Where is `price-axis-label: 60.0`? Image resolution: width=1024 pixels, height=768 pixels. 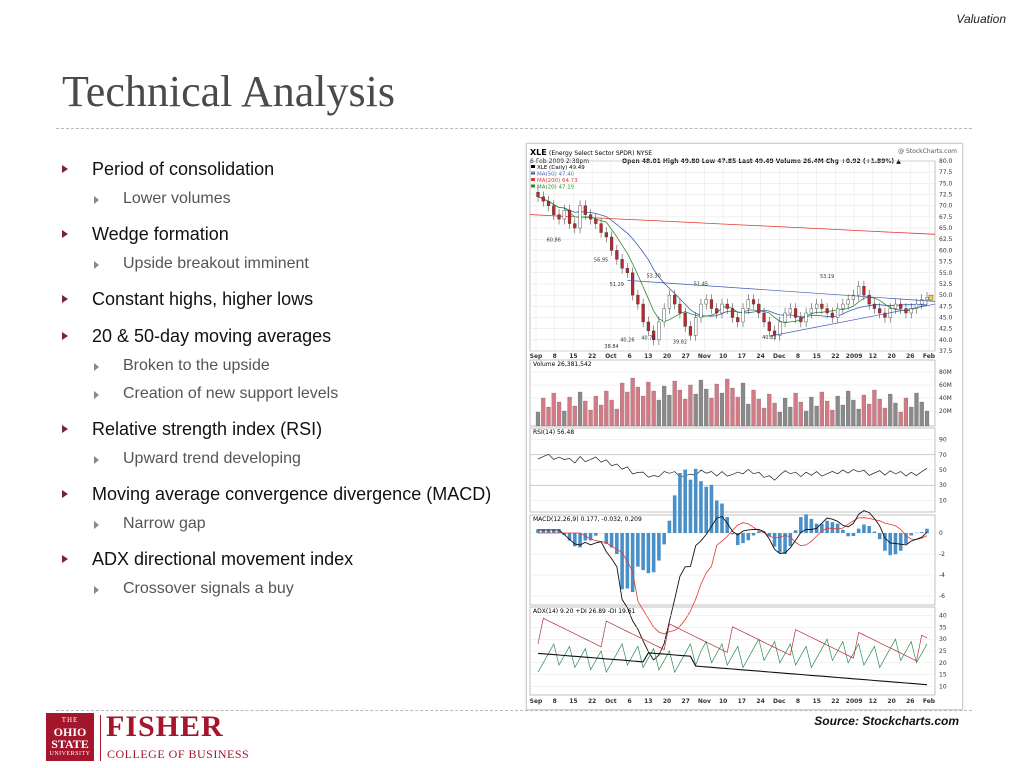
price-axis-label: 60.0 is located at coordinates (946, 250).